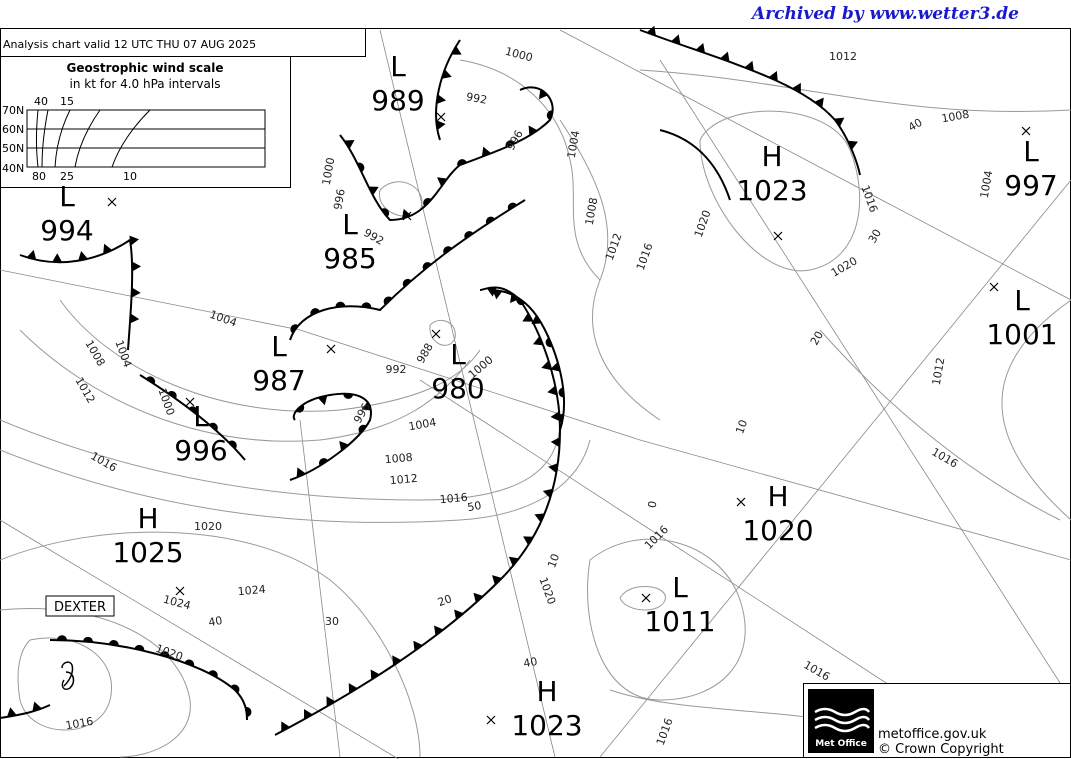 This screenshot has height=759, width=1071. I want to click on isobar-label: 1012, so click(843, 56).